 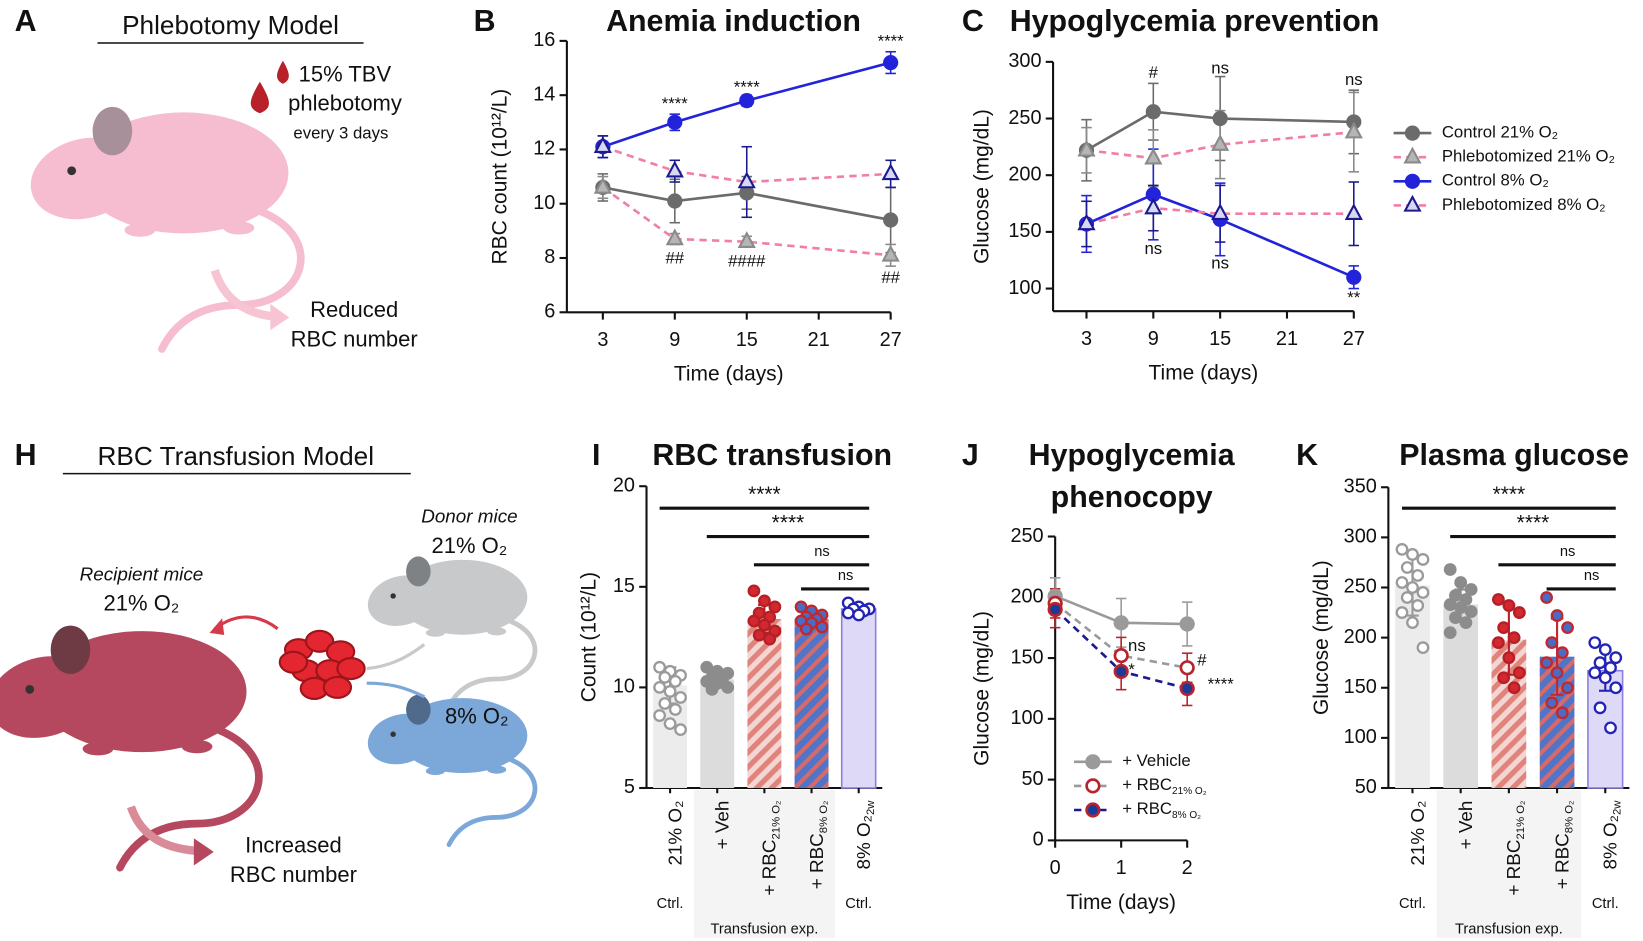 I want to click on bracket-label: ns, so click(x=1591, y=576).